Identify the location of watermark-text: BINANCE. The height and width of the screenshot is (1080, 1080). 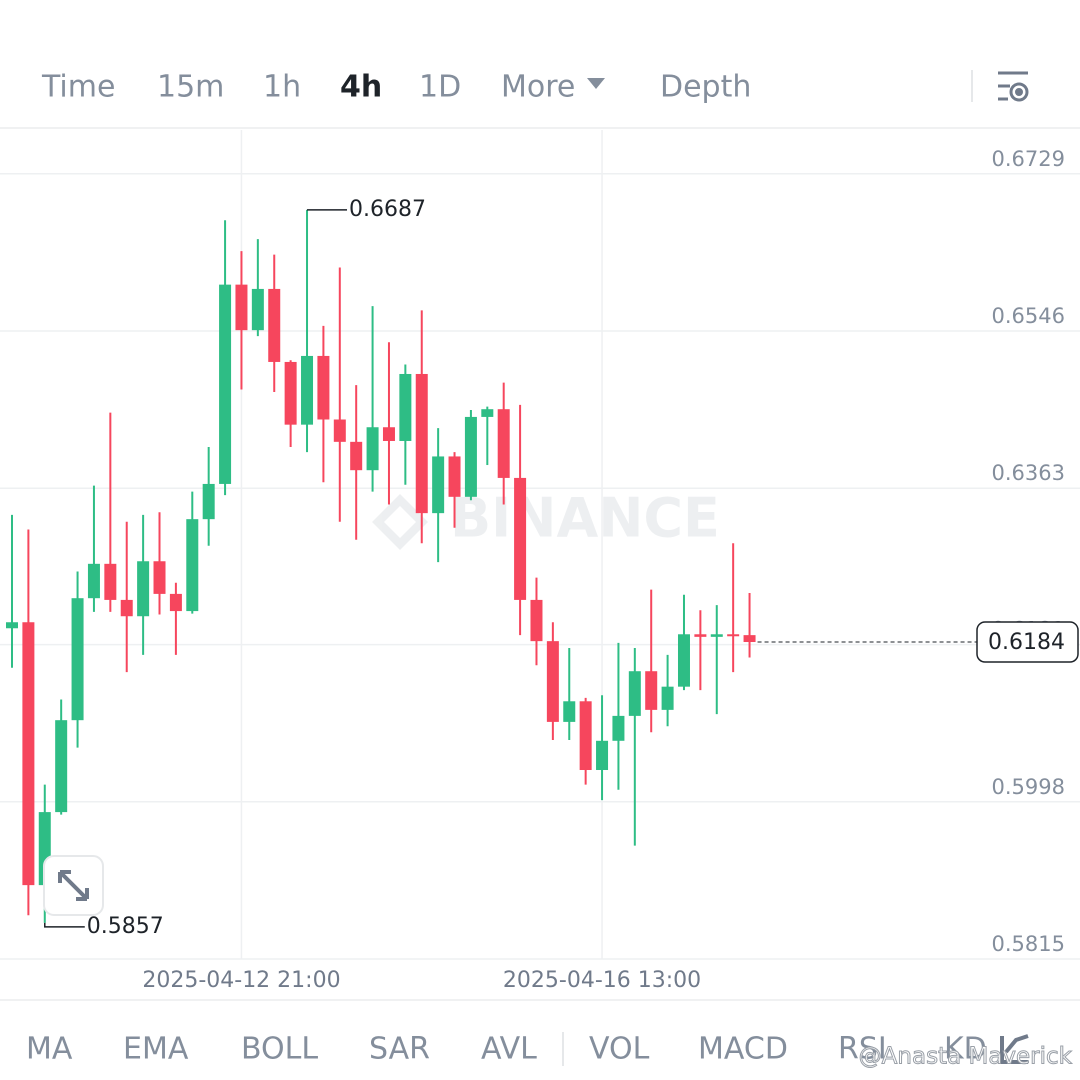
(585, 518).